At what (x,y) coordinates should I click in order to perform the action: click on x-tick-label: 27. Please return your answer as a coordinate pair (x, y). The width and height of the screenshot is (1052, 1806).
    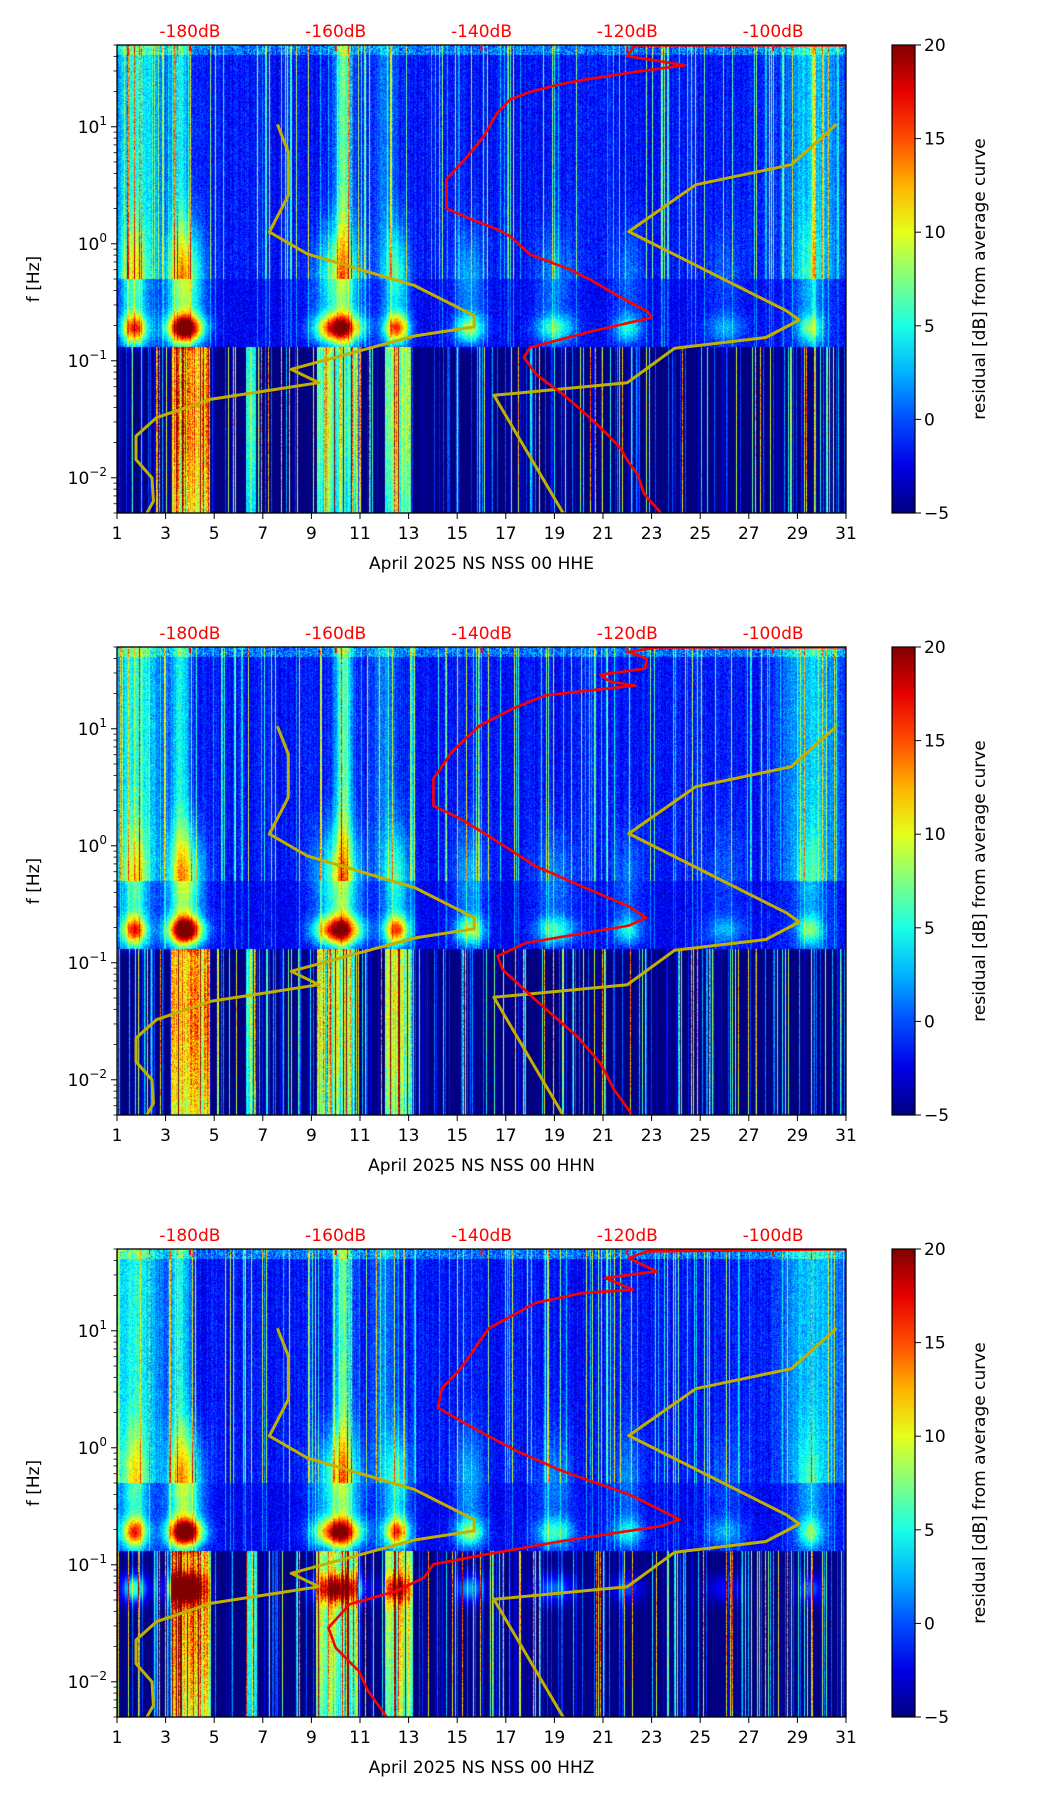
    Looking at the image, I should click on (749, 1136).